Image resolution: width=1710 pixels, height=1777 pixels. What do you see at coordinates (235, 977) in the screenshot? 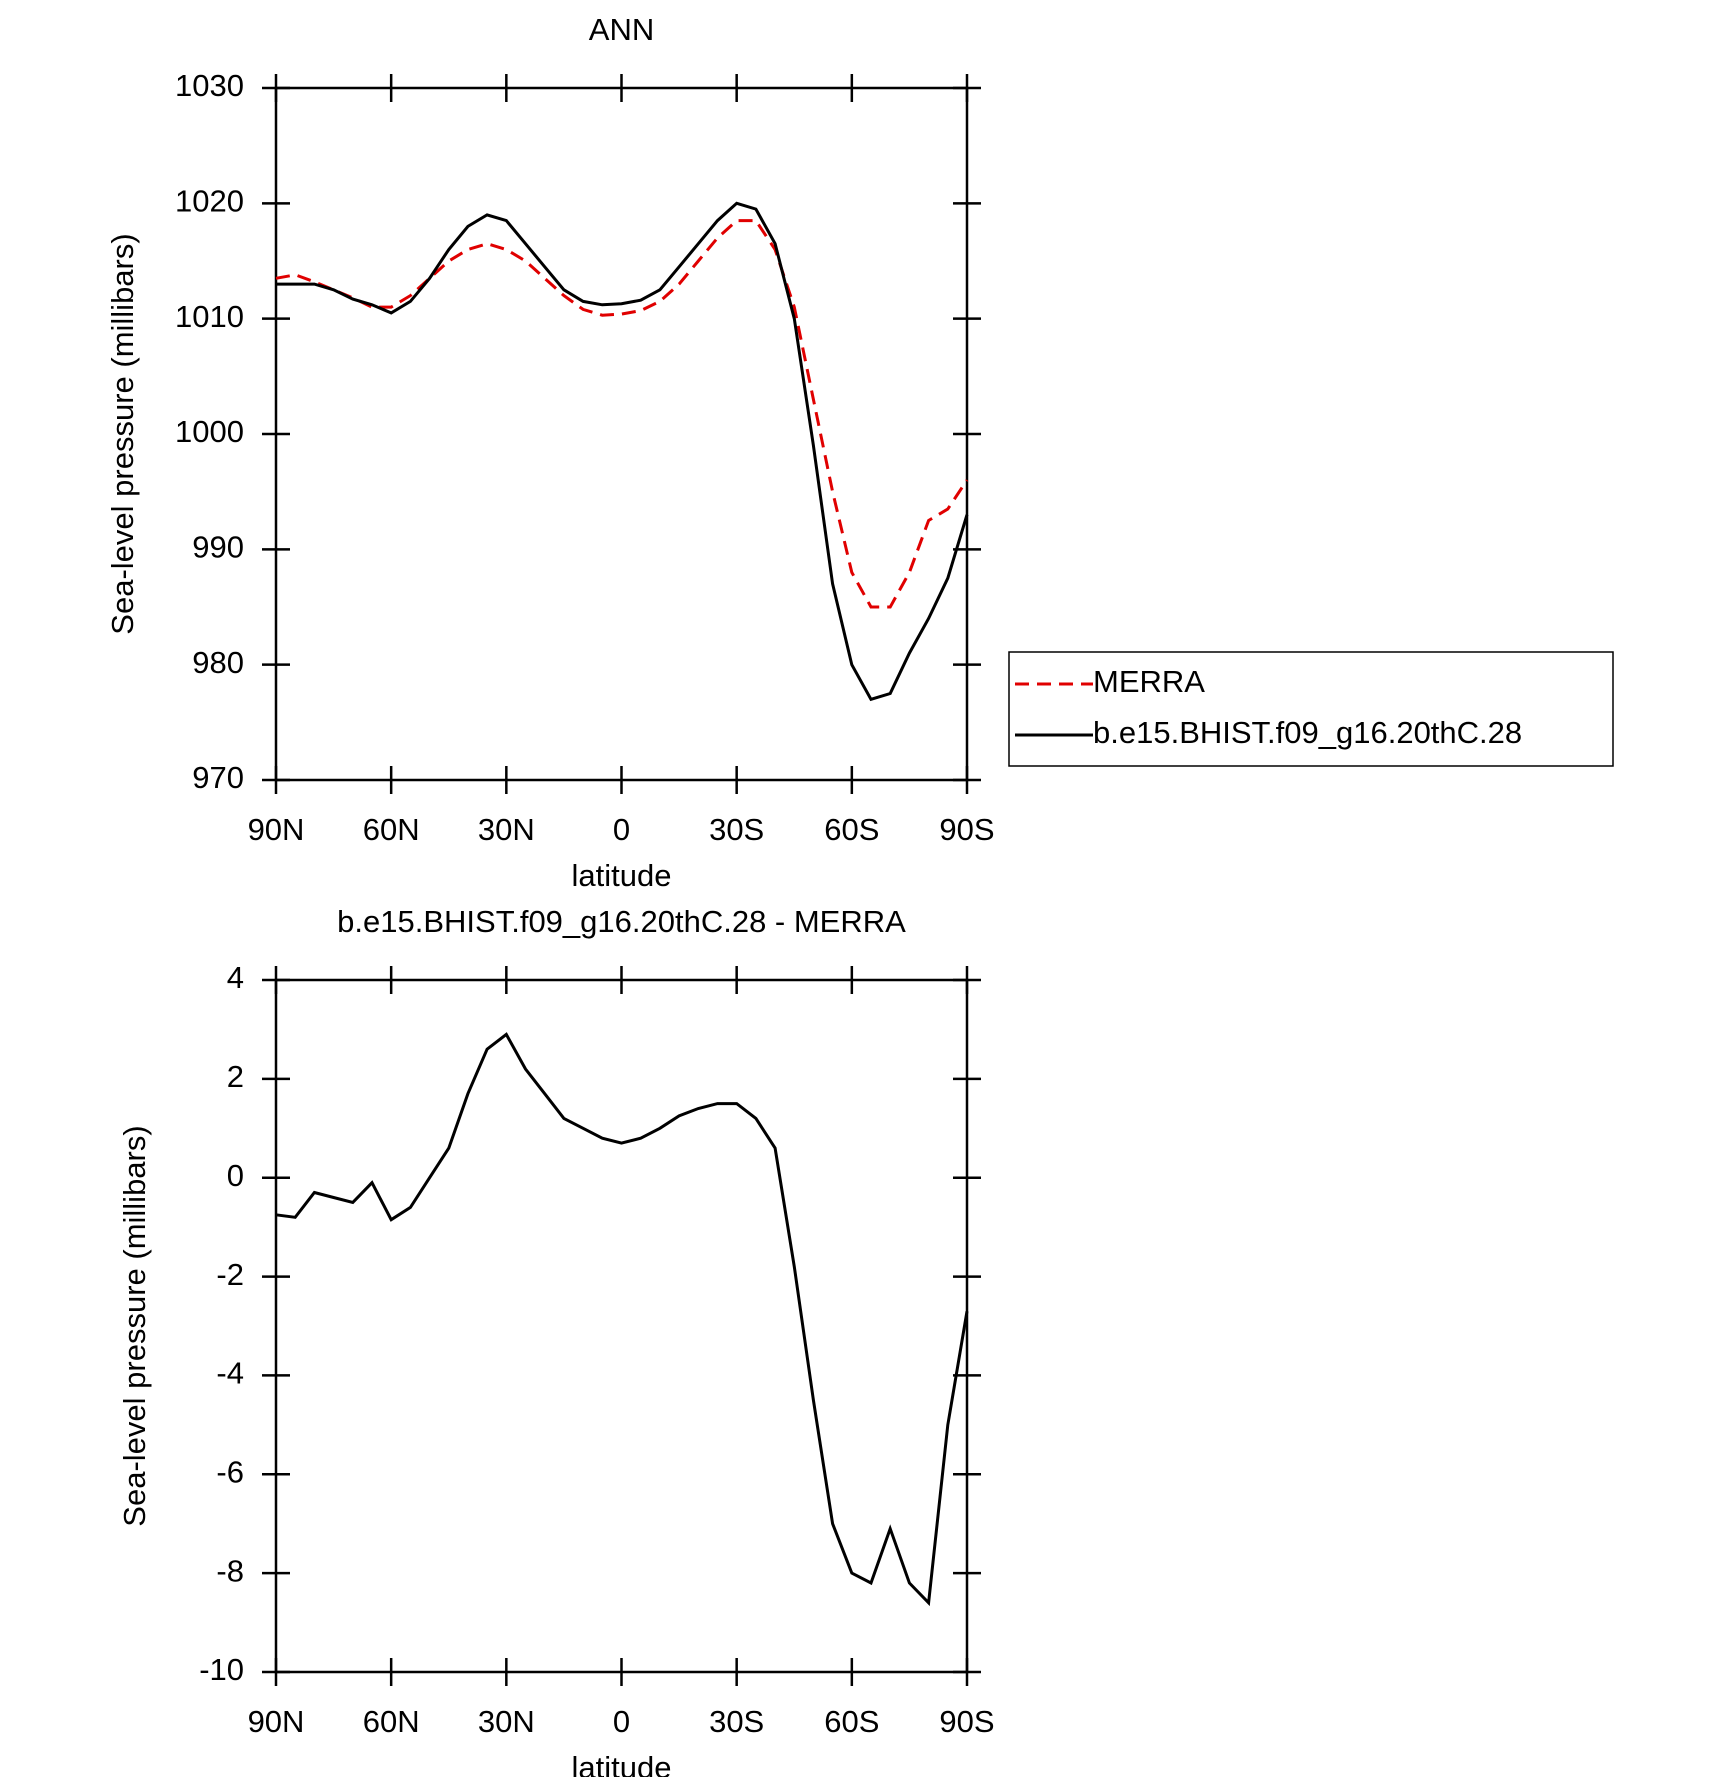
I see `y-tick-label: 4` at bounding box center [235, 977].